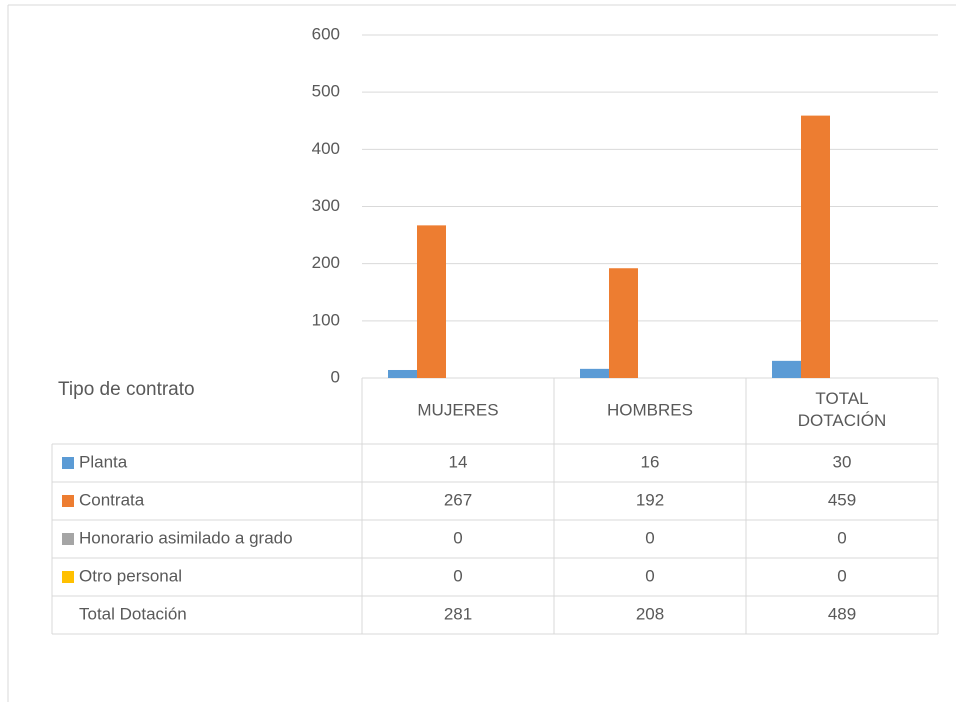 Image resolution: width=956 pixels, height=702 pixels. Describe the element at coordinates (841, 398) in the screenshot. I see `category-label-line: TOTAL` at that location.